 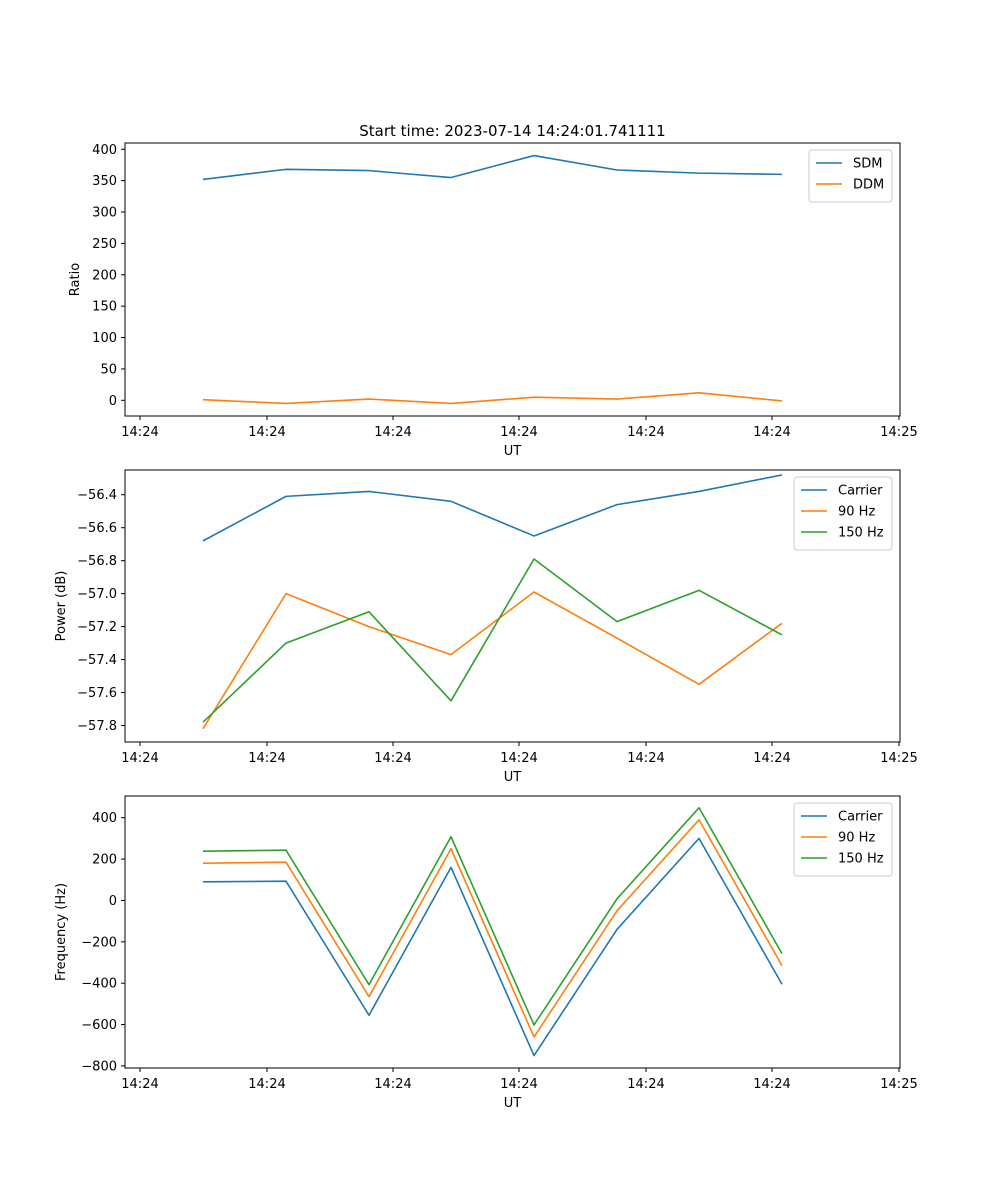 I want to click on y-tick-label: −56.4, so click(x=97, y=495).